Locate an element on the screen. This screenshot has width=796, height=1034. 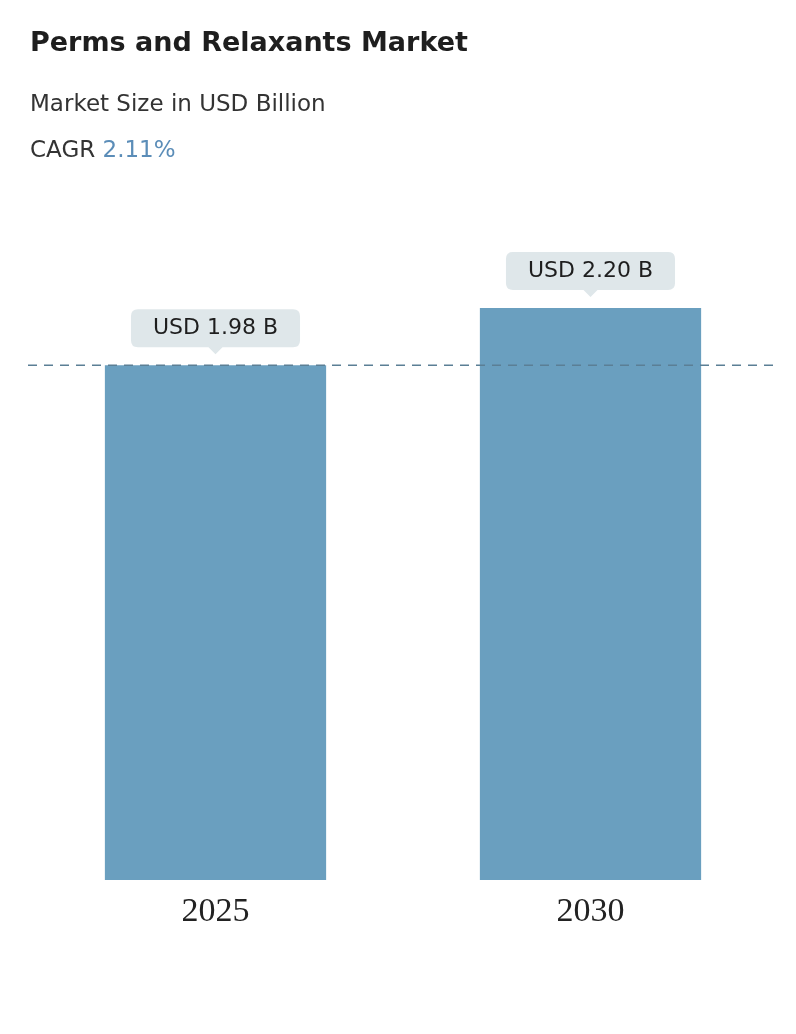
data-label: USD 1.98 B is located at coordinates (215, 326).